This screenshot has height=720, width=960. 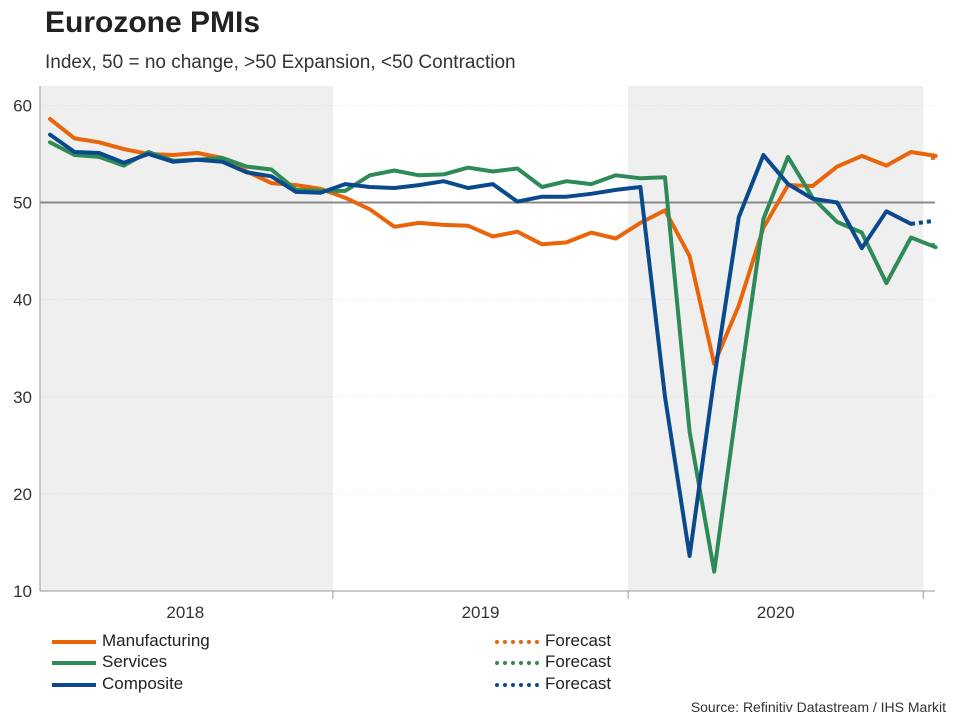 What do you see at coordinates (922, 222) in the screenshot?
I see `forecast-line-composite` at bounding box center [922, 222].